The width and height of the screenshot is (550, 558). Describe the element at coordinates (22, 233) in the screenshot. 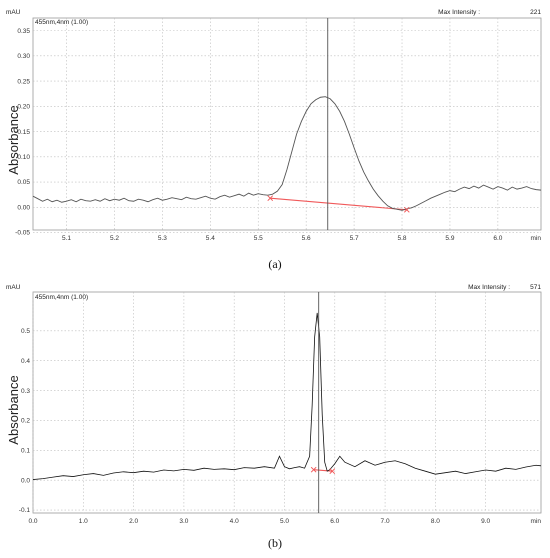

I see `y-tick-label: -0.05` at that location.